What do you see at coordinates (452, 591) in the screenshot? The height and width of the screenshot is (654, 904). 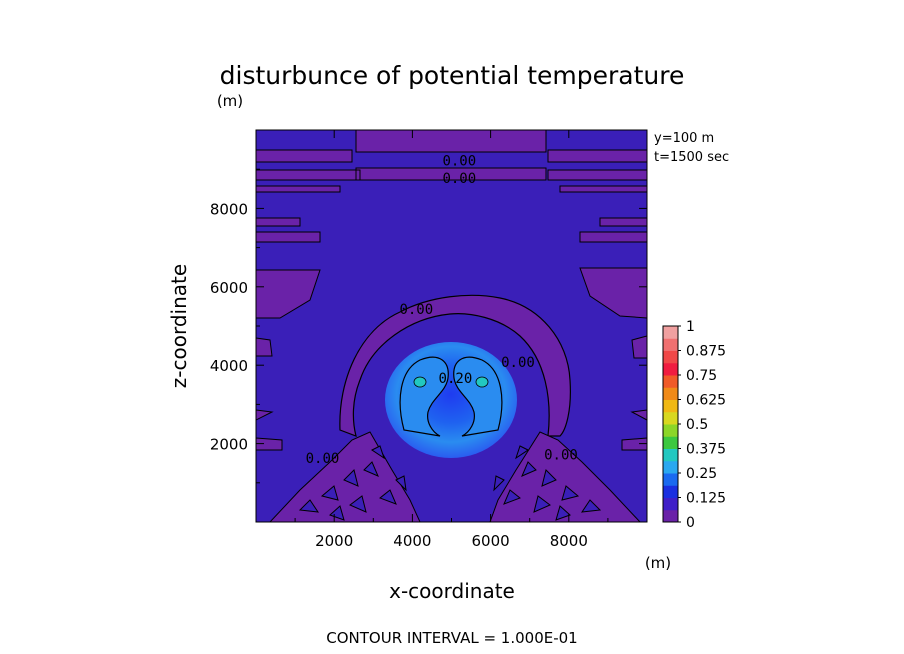 I see `x-axis-label: x-coordinate` at bounding box center [452, 591].